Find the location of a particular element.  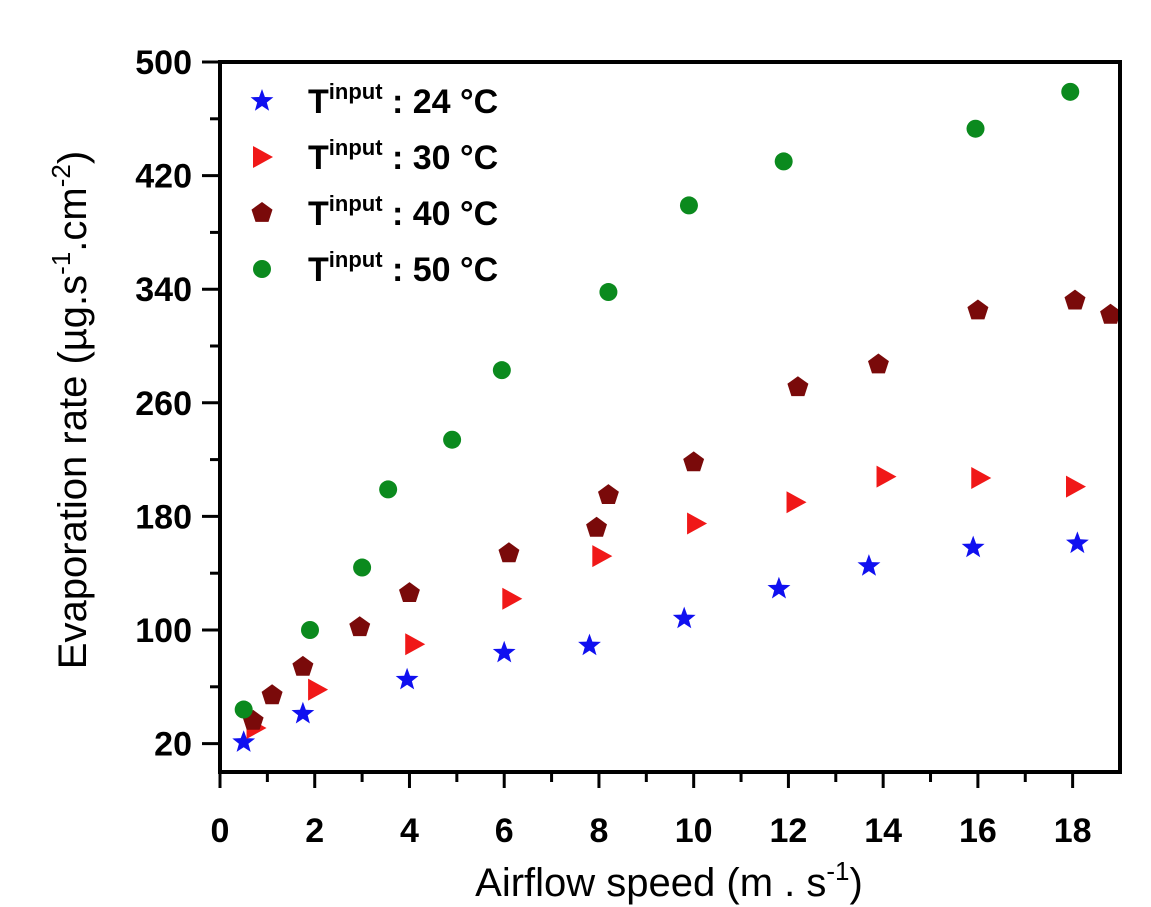

y-tick-label: 500 is located at coordinates (163, 63).